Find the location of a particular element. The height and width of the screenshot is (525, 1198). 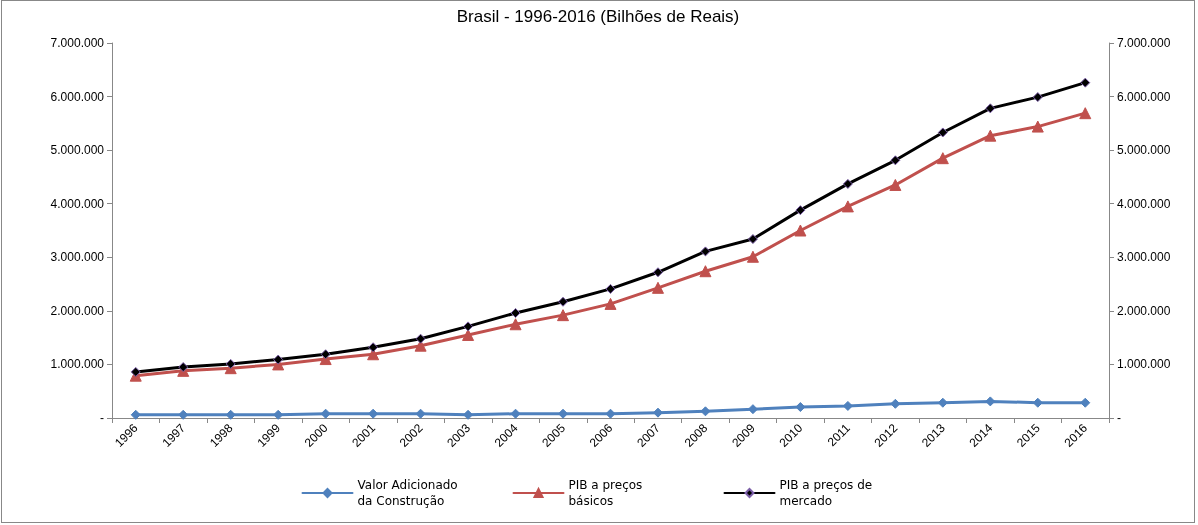

y2-tick-label: 2.000.000 is located at coordinates (1144, 310).